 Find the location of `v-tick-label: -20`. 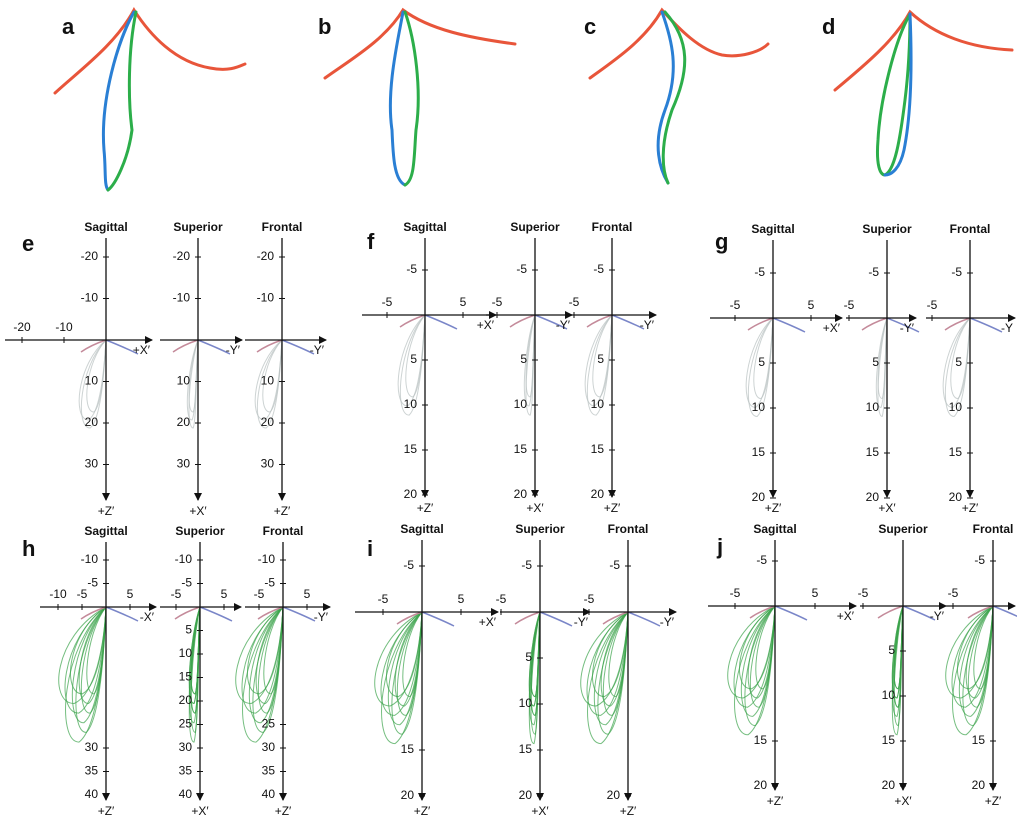

v-tick-label: -20 is located at coordinates (90, 256).